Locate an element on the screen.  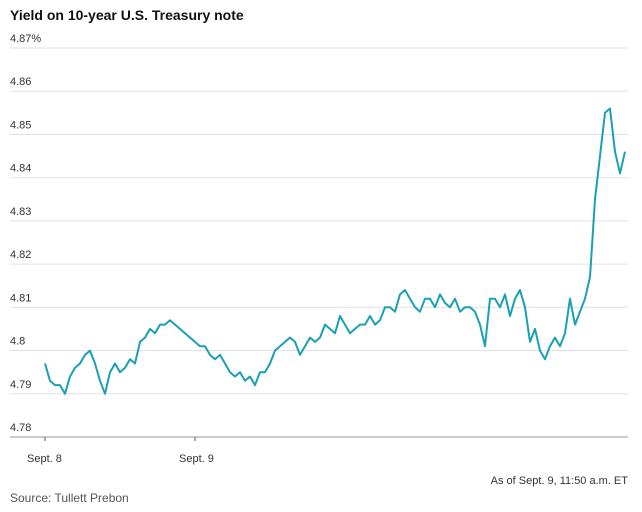
x-tick-label: Sept. 9 is located at coordinates (196, 459).